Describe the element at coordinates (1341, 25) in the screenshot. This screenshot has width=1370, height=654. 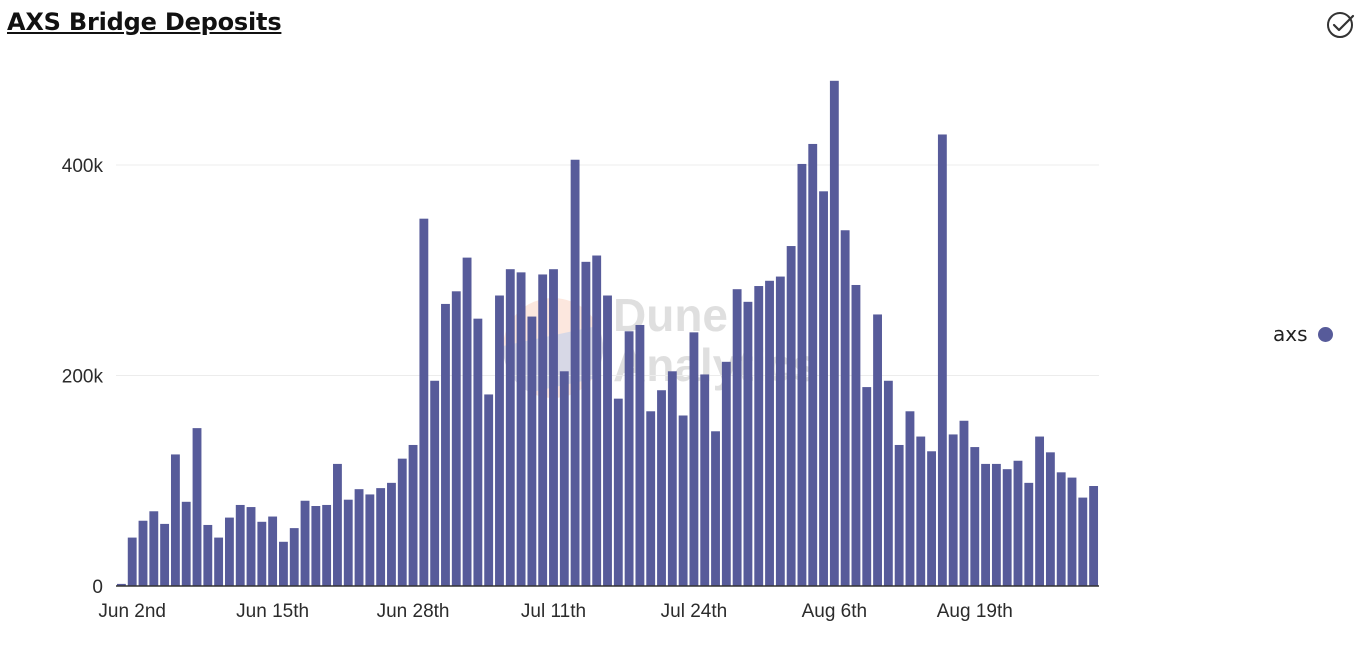
I see `circle-check-icon` at that location.